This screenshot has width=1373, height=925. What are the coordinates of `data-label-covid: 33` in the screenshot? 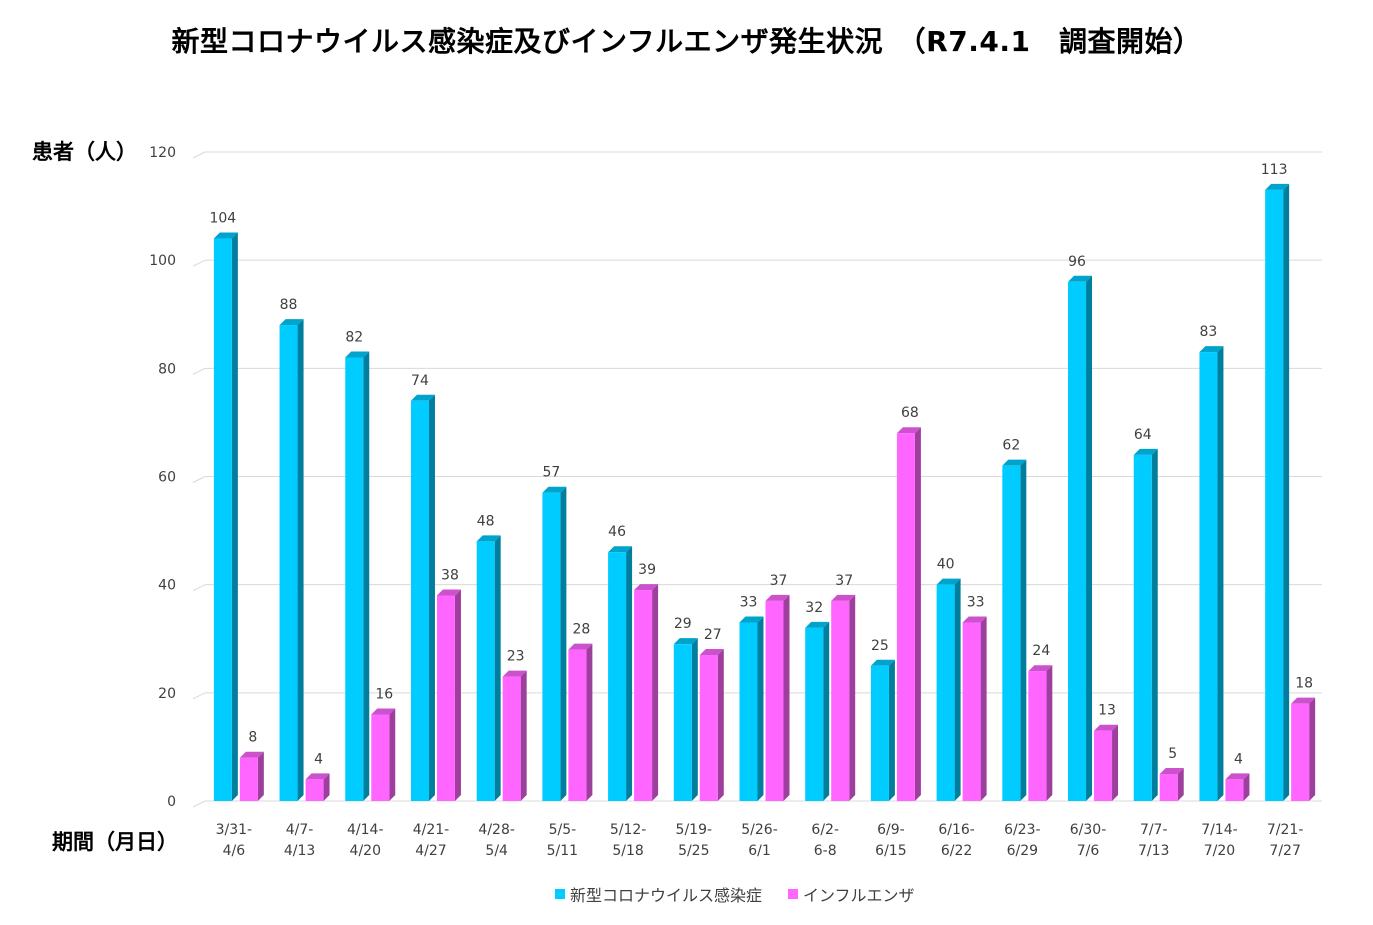 It's located at (749, 603).